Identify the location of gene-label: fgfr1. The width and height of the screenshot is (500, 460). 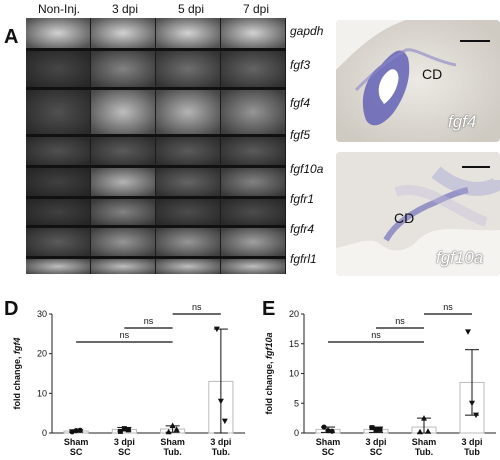
(302, 199).